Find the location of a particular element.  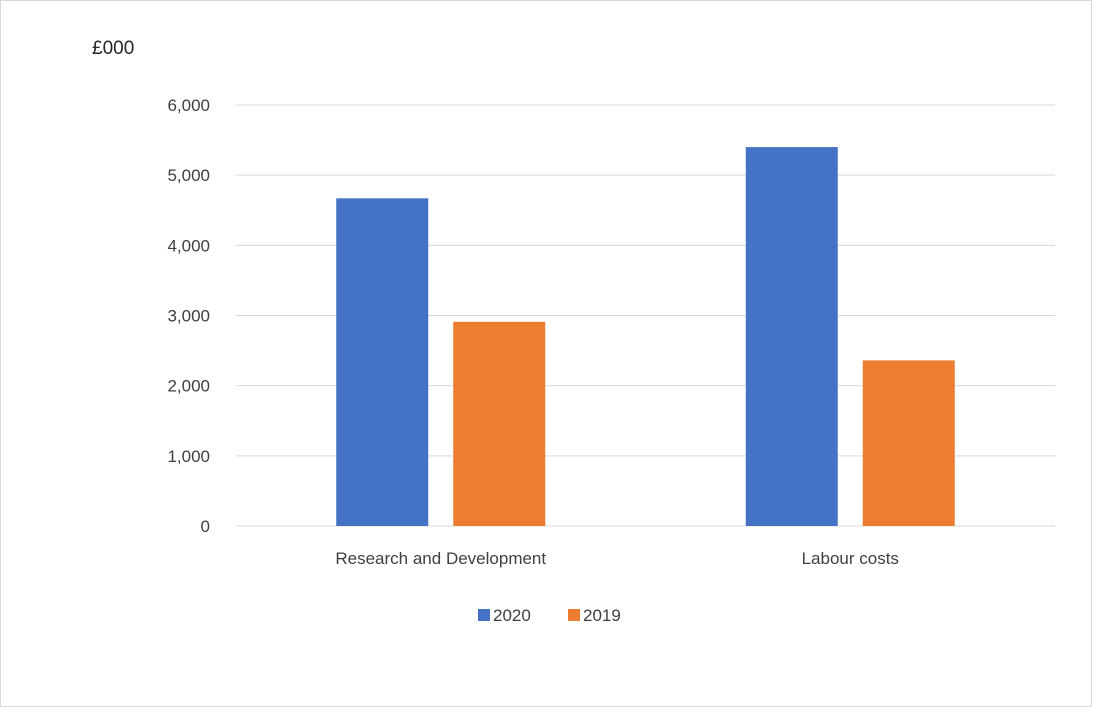

bar-2019-labour-costs is located at coordinates (908, 443).